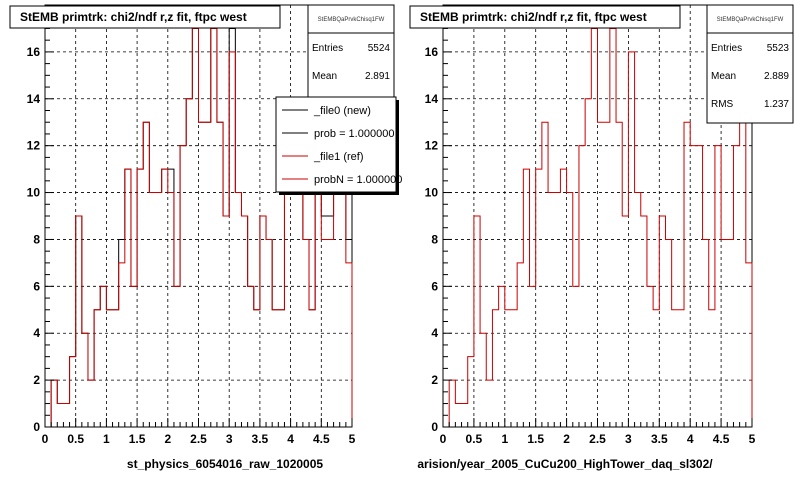 The image size is (800, 480). What do you see at coordinates (750, 64) in the screenshot?
I see `stats-box` at bounding box center [750, 64].